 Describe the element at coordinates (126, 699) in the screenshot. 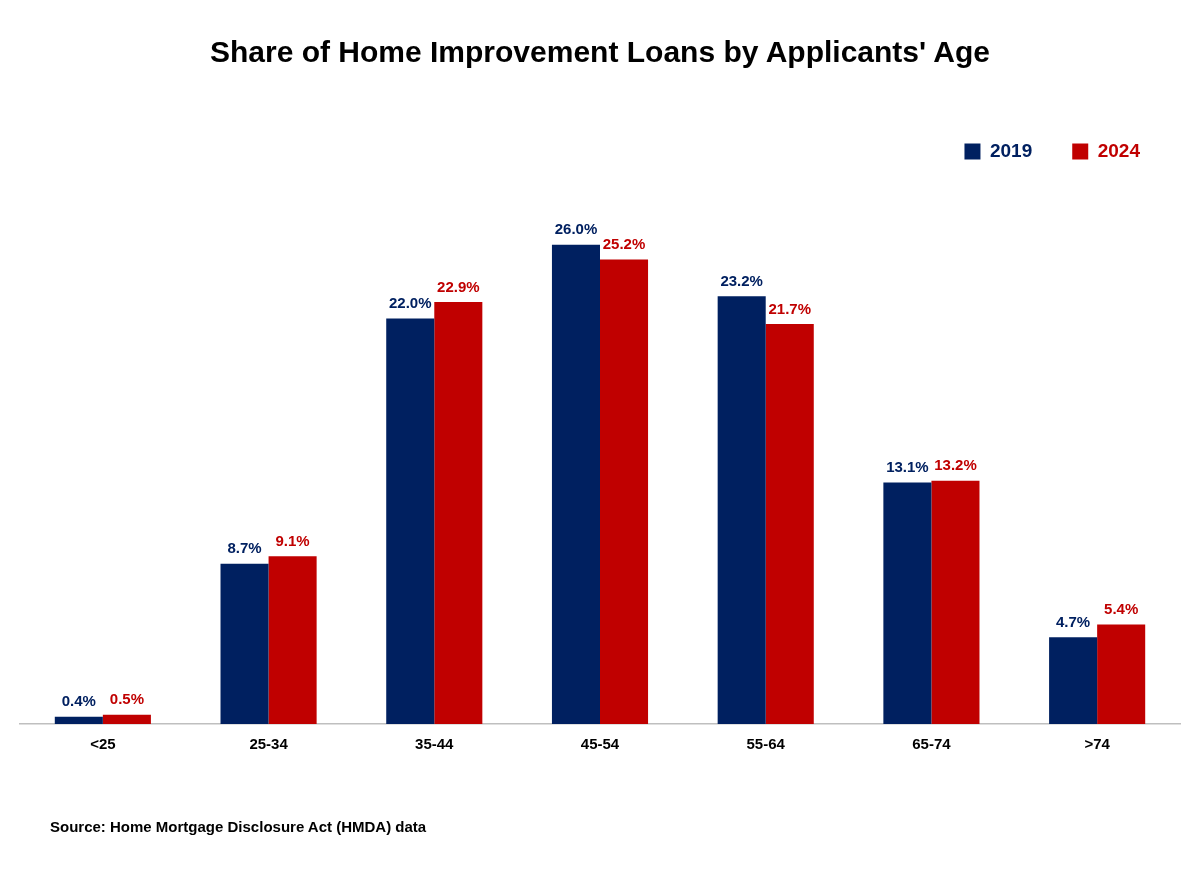

I see `data-label: 0.5%` at that location.